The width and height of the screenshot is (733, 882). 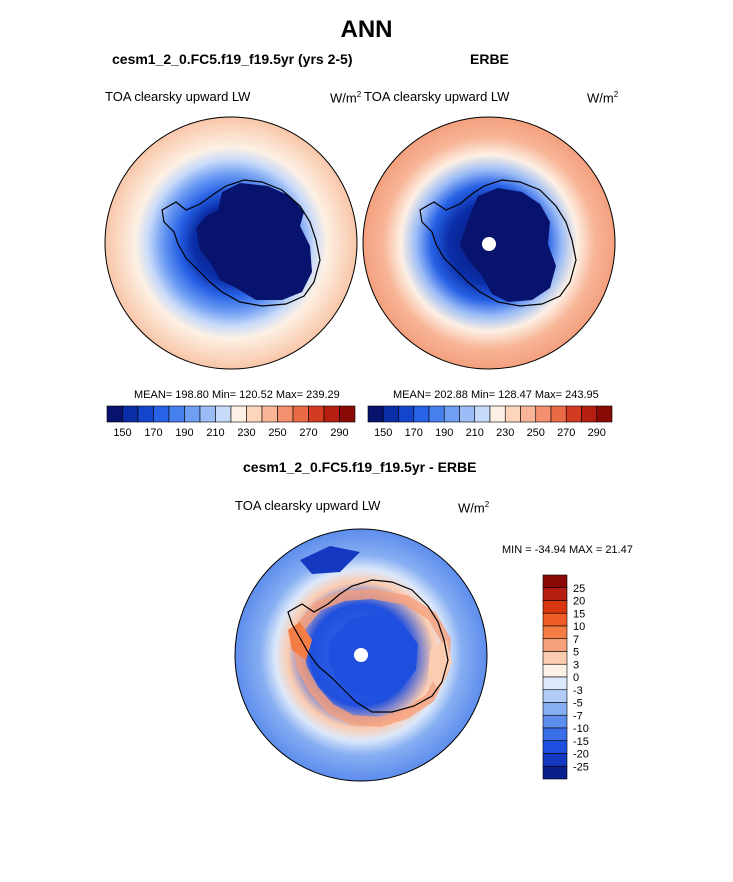 I want to click on obs-colorbar-tick-label: 170, so click(x=414, y=433).